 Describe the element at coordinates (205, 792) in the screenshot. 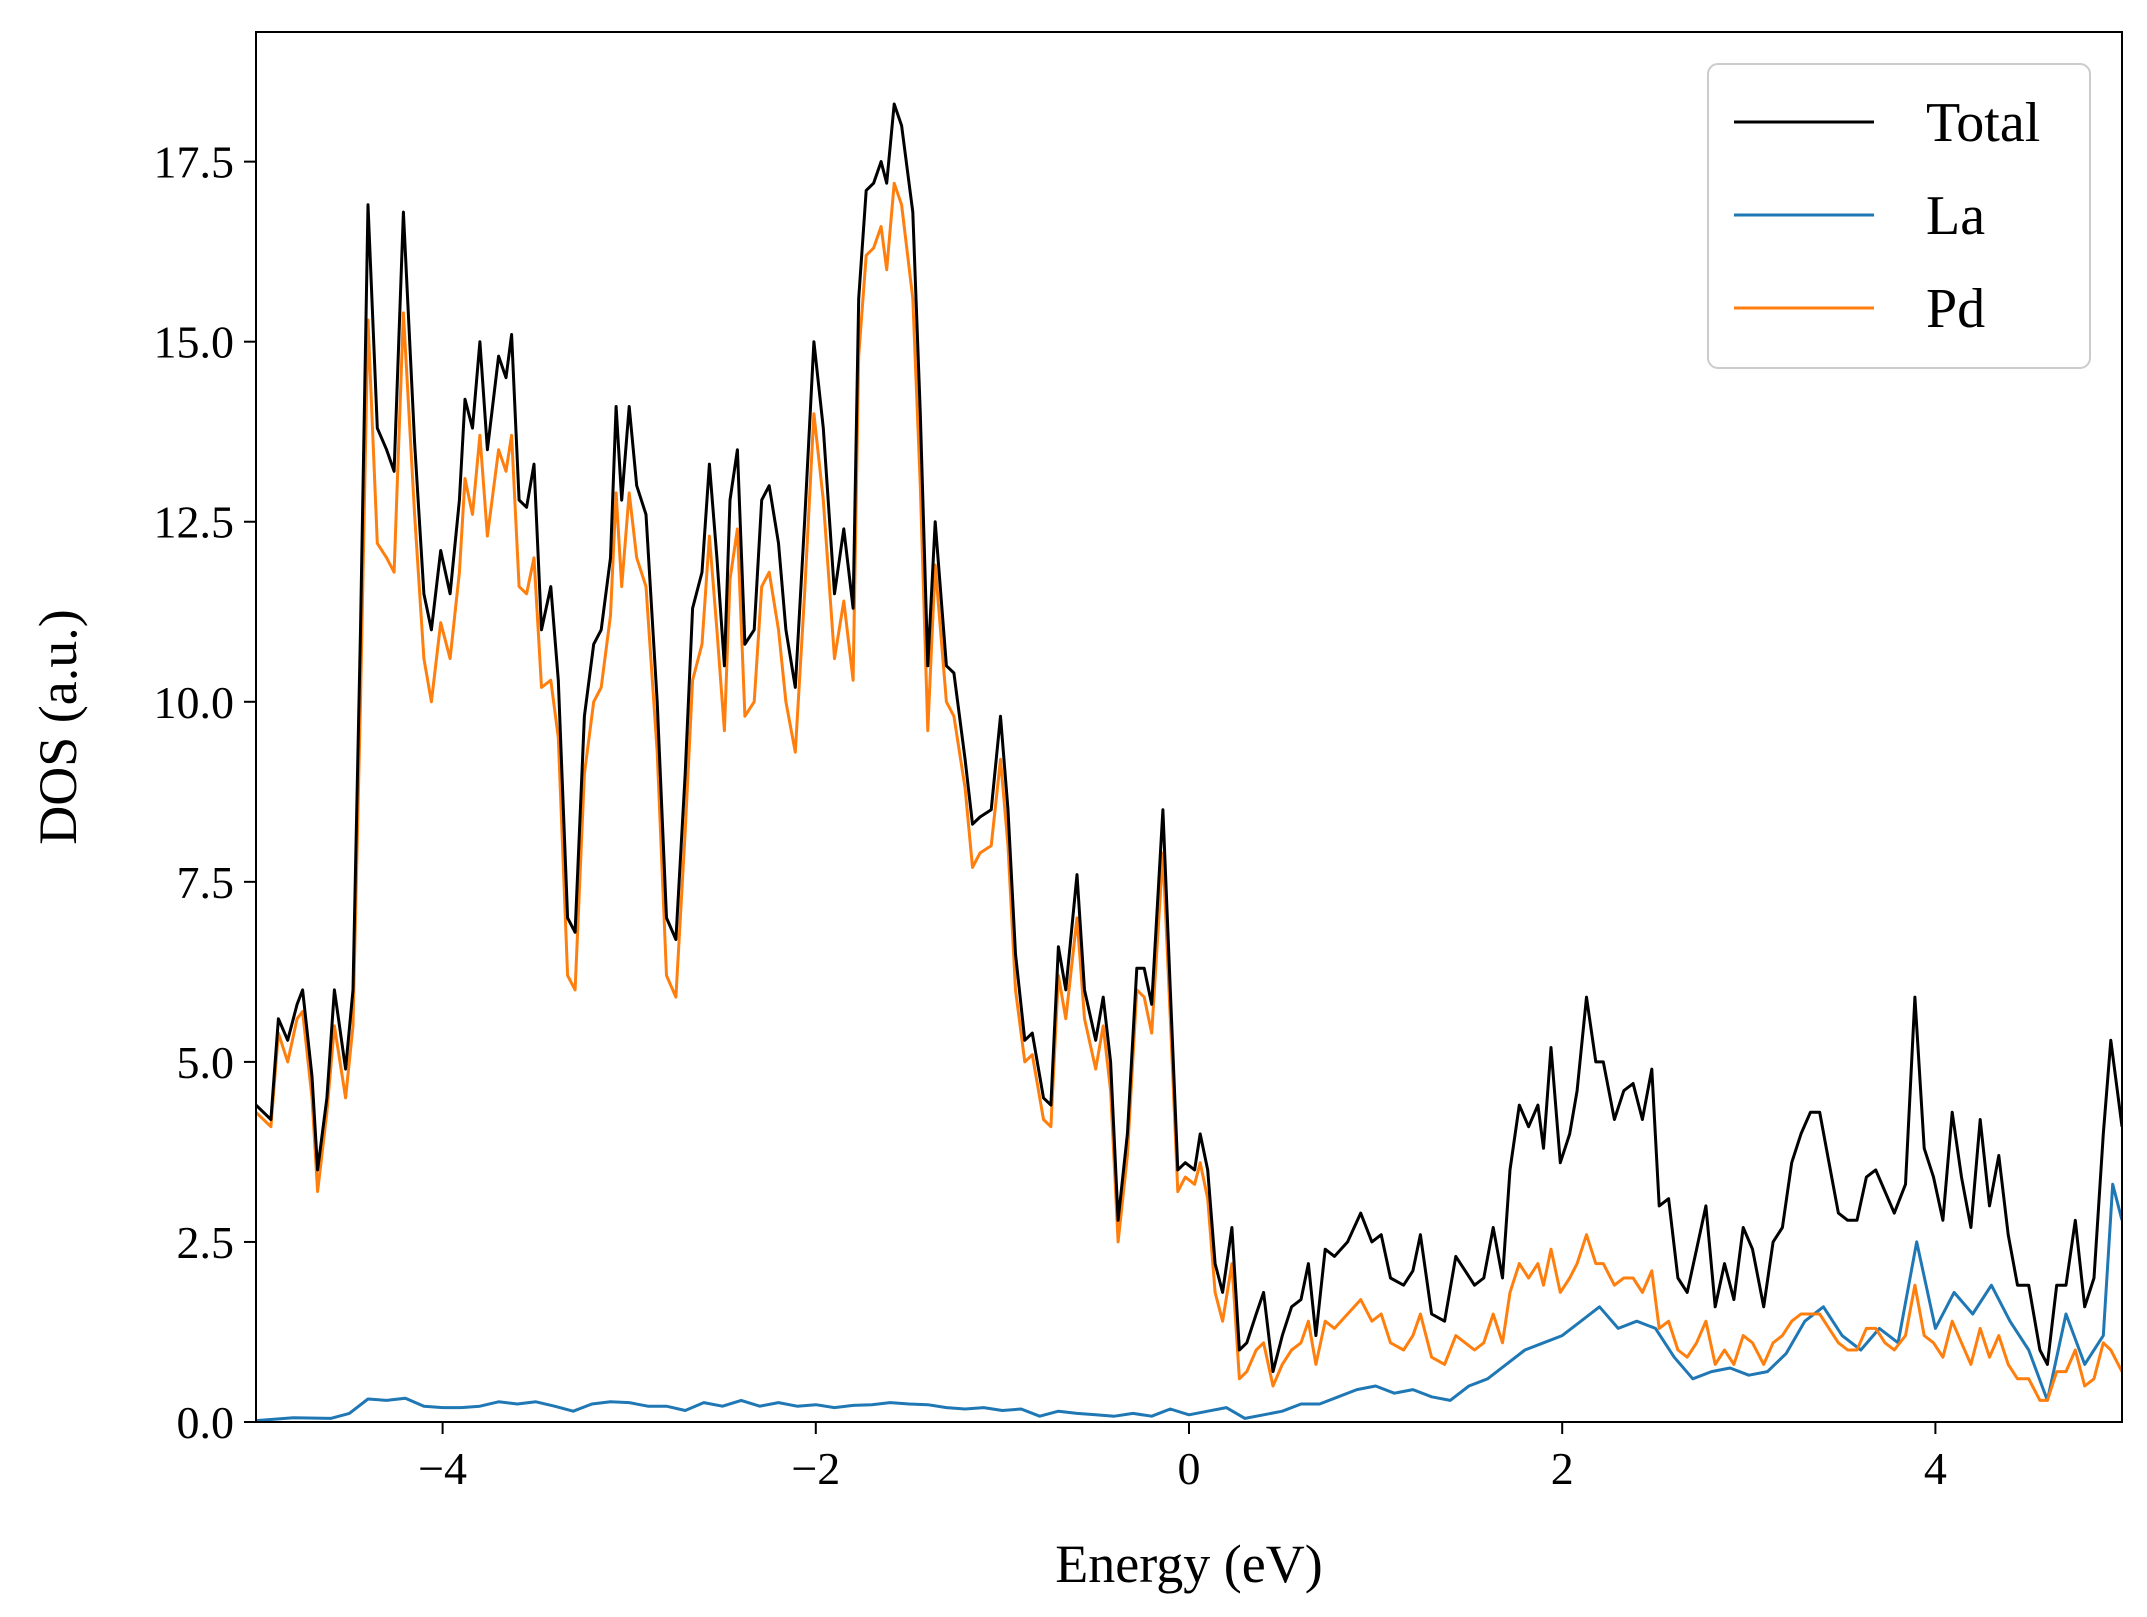

I see `y-axis: 0.0 2.5 5.0 7.5 10.0 12.5 15.0 17.5` at that location.